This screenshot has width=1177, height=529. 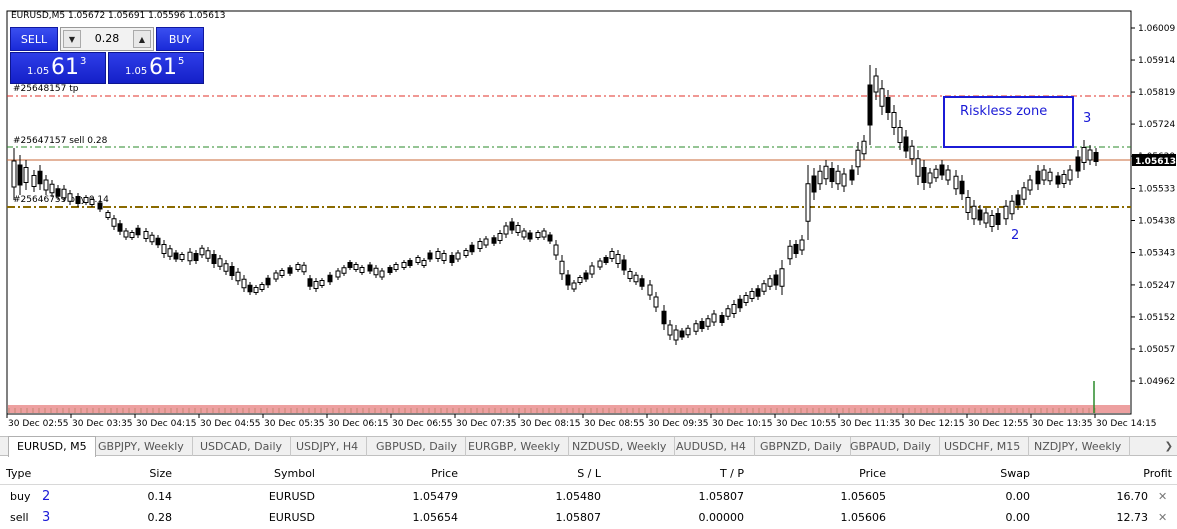 I want to click on header-size: Size, so click(x=160, y=473).